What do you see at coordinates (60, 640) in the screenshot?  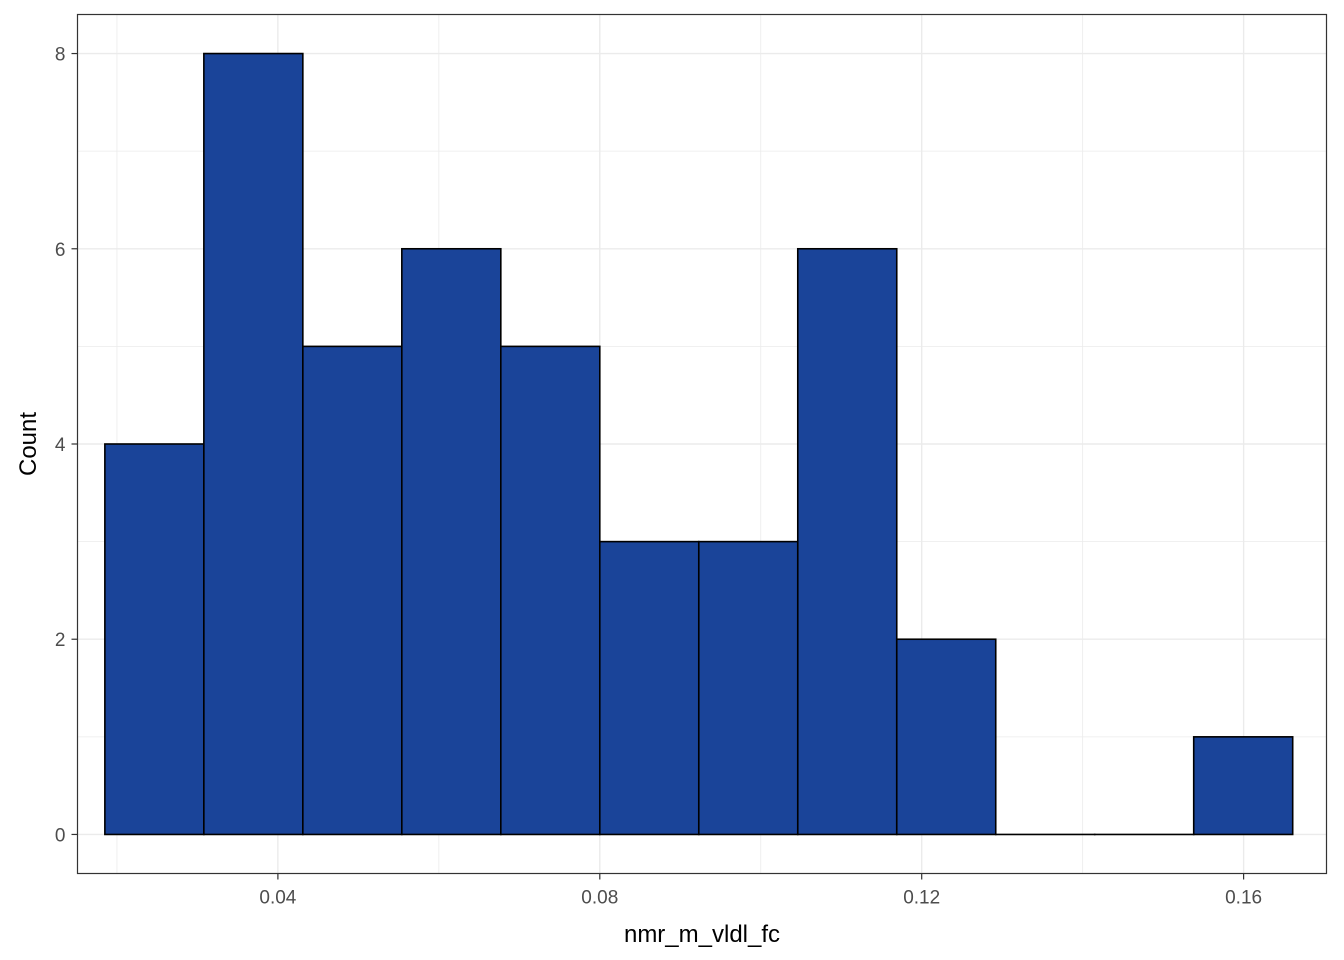 I see `y-tick-label: 2` at bounding box center [60, 640].